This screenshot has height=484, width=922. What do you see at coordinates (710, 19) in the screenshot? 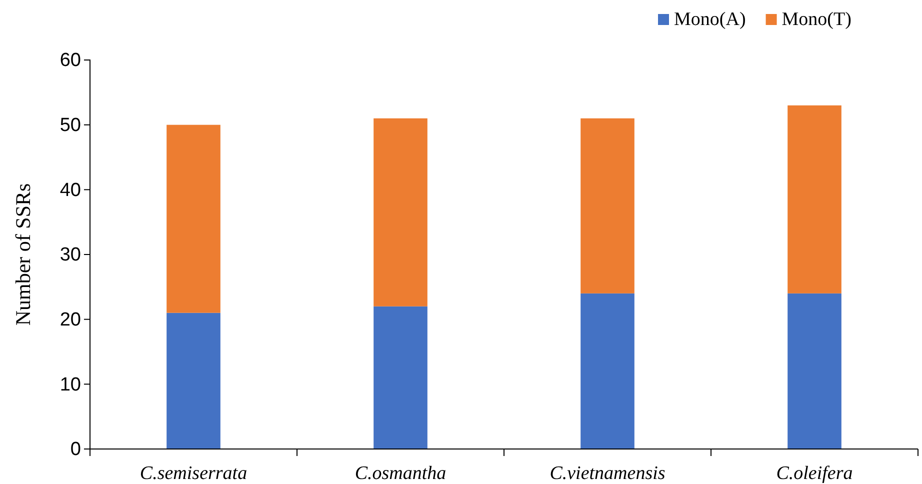
I see `legend-label: Mono(A)` at bounding box center [710, 19].